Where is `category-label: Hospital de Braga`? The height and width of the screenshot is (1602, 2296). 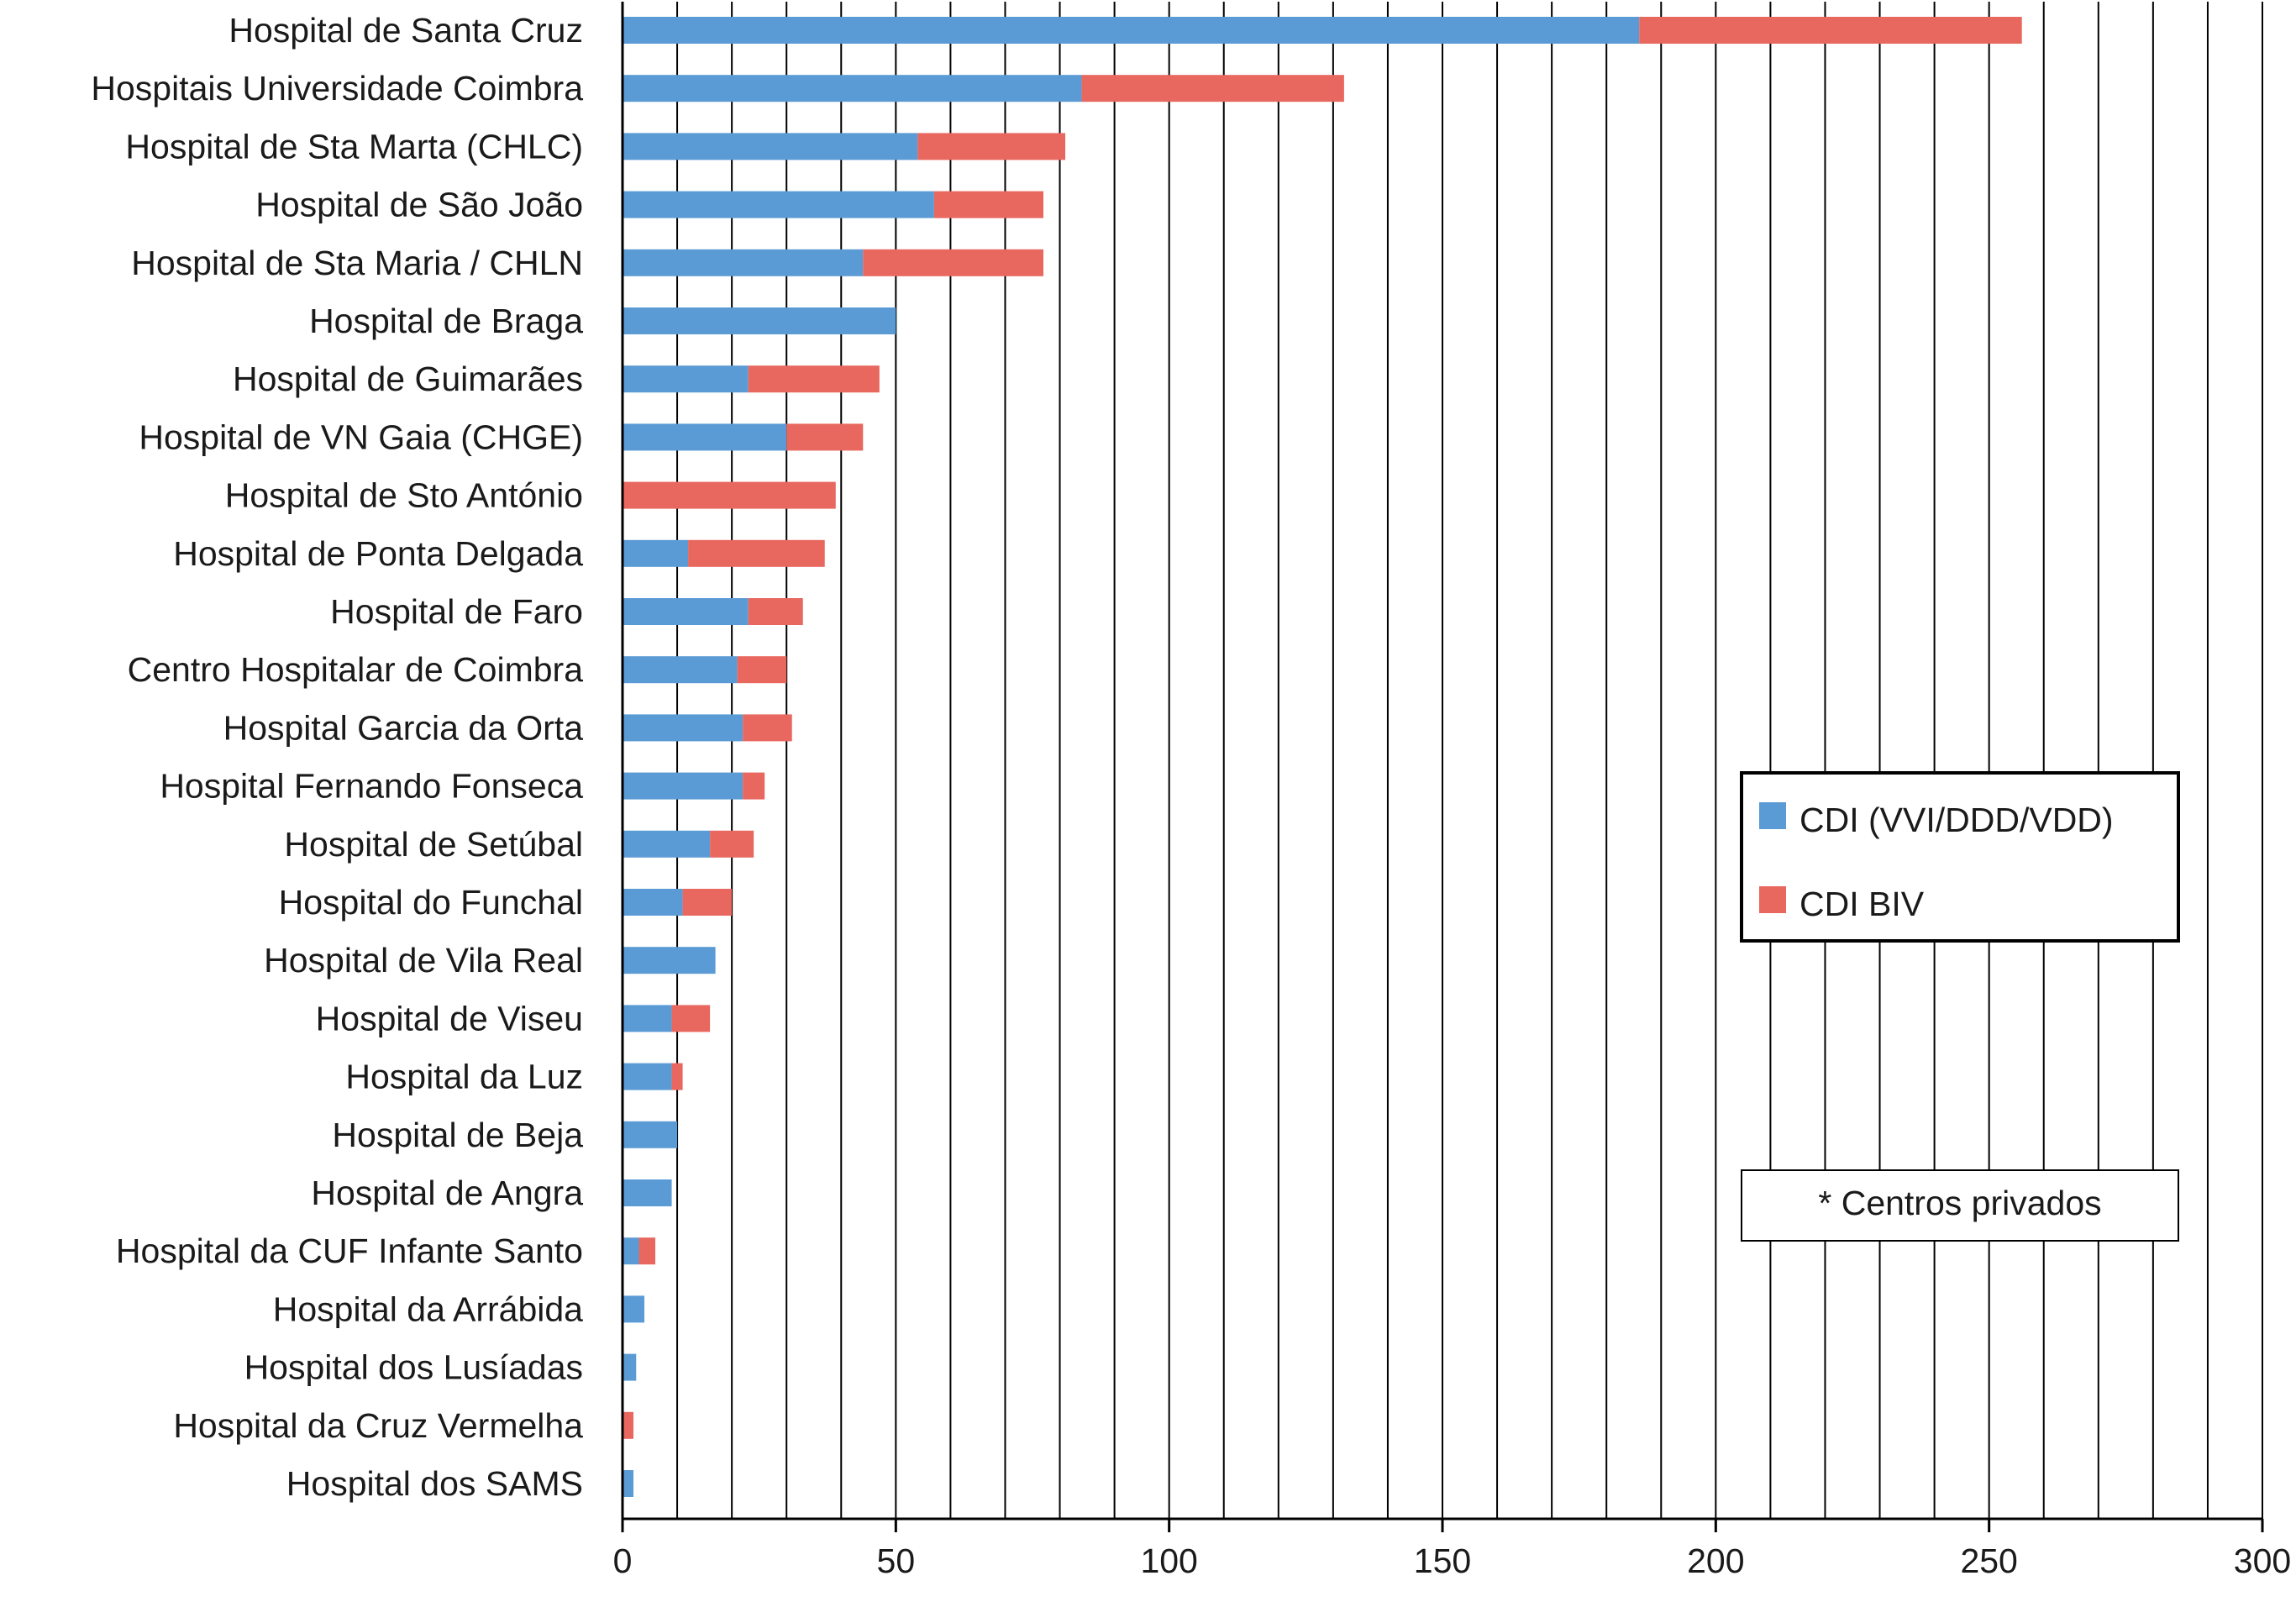
category-label: Hospital de Braga is located at coordinates (446, 321).